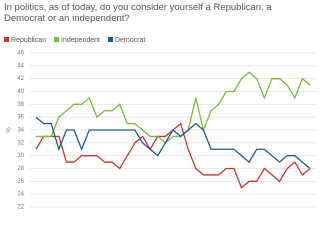  What do you see at coordinates (20, 118) in the screenshot?
I see `y-tick-label: 36` at bounding box center [20, 118].